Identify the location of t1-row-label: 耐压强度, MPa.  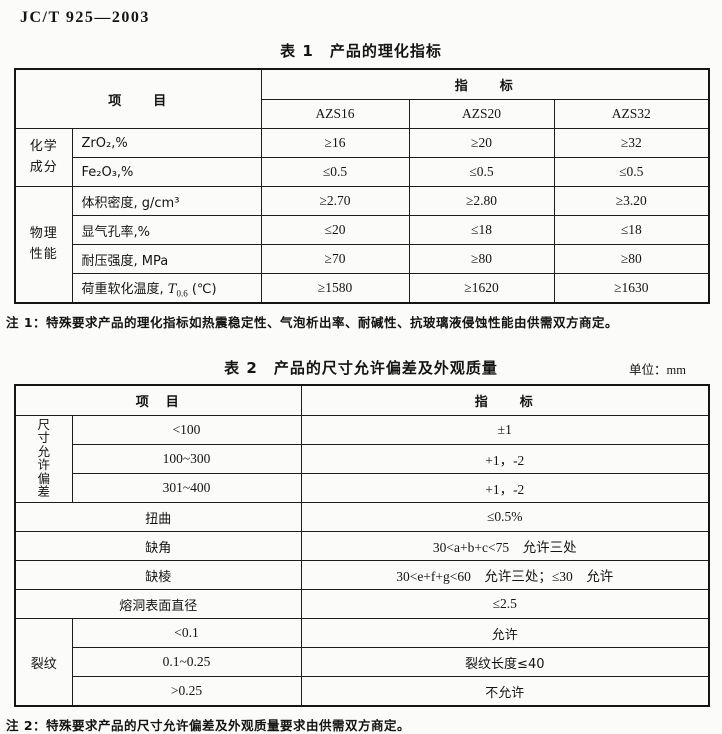
(166, 259).